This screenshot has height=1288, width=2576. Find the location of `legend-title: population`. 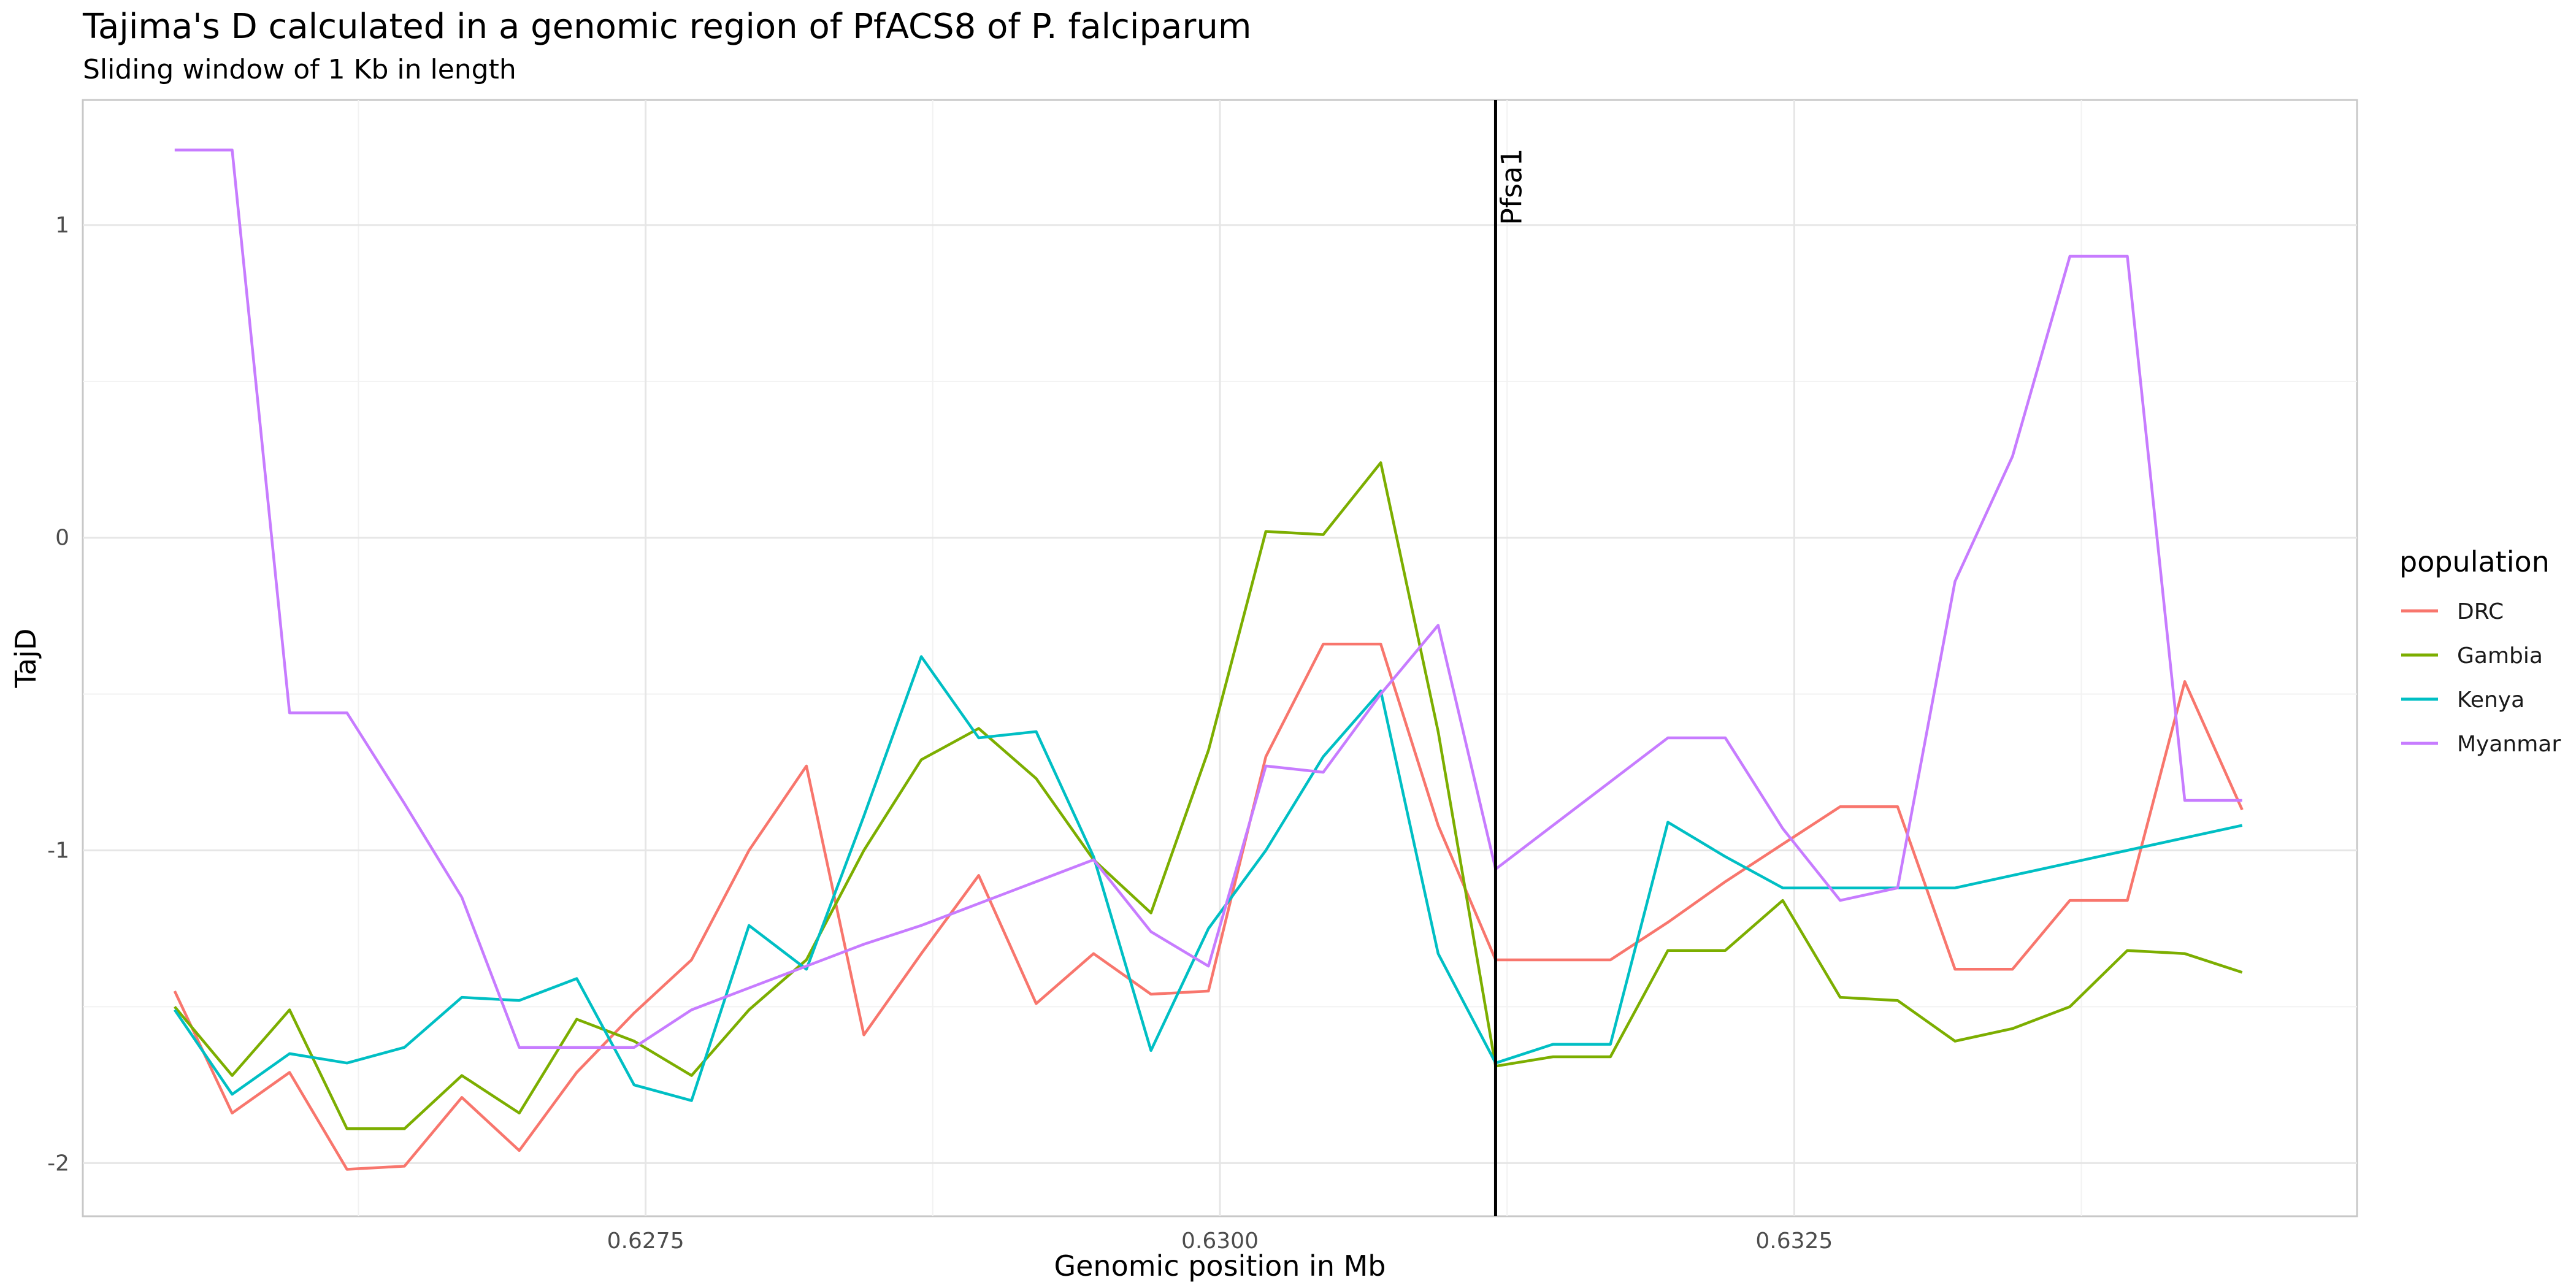

legend-title: population is located at coordinates (2474, 561).